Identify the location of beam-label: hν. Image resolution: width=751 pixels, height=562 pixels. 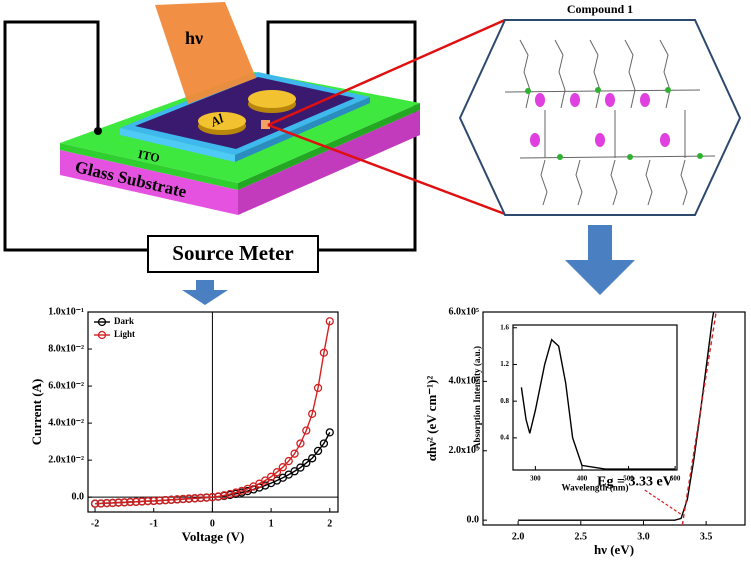
(194, 38).